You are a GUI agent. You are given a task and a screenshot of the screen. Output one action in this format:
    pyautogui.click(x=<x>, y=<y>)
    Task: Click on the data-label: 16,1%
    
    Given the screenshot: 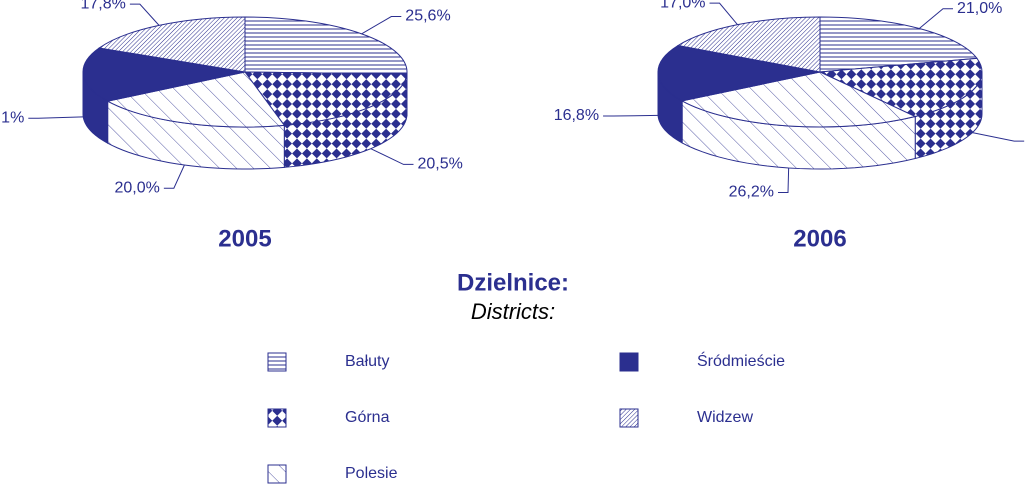 What is the action you would take?
    pyautogui.click(x=12, y=117)
    